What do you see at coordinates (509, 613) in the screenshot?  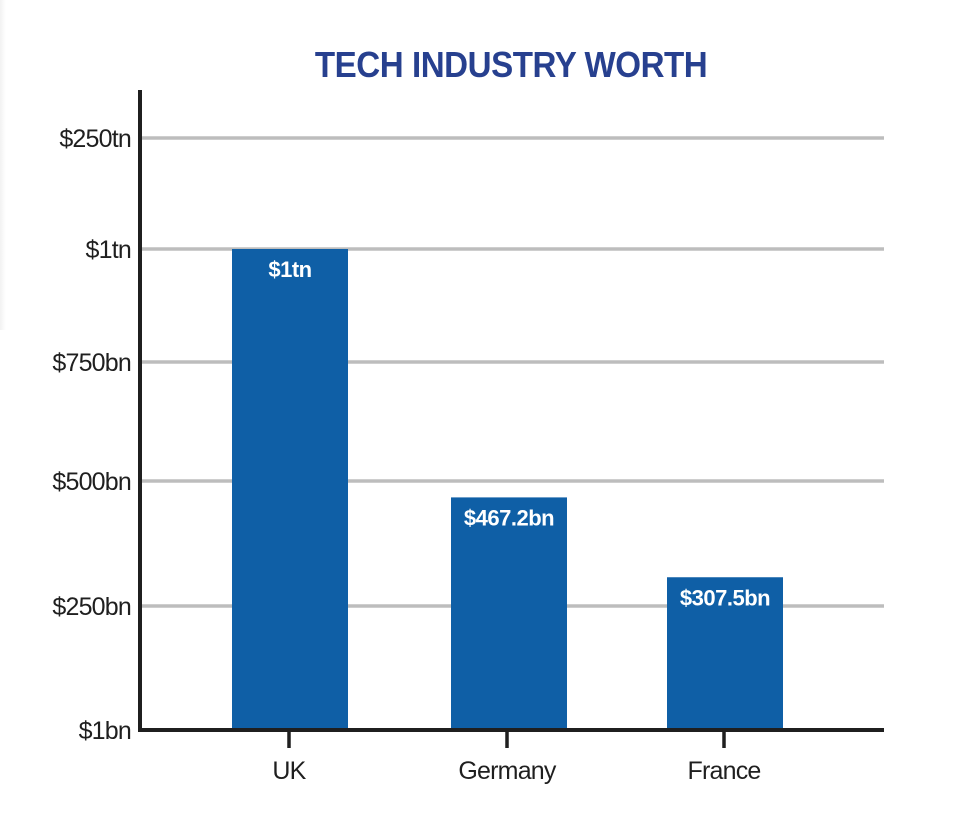 I see `bar-germany` at bounding box center [509, 613].